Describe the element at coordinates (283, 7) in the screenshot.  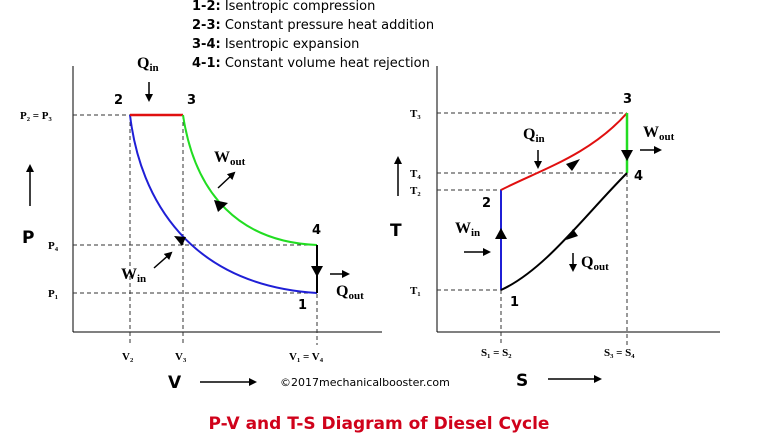
I see `legend-line-1: 1-2: Isentropic compression` at that location.